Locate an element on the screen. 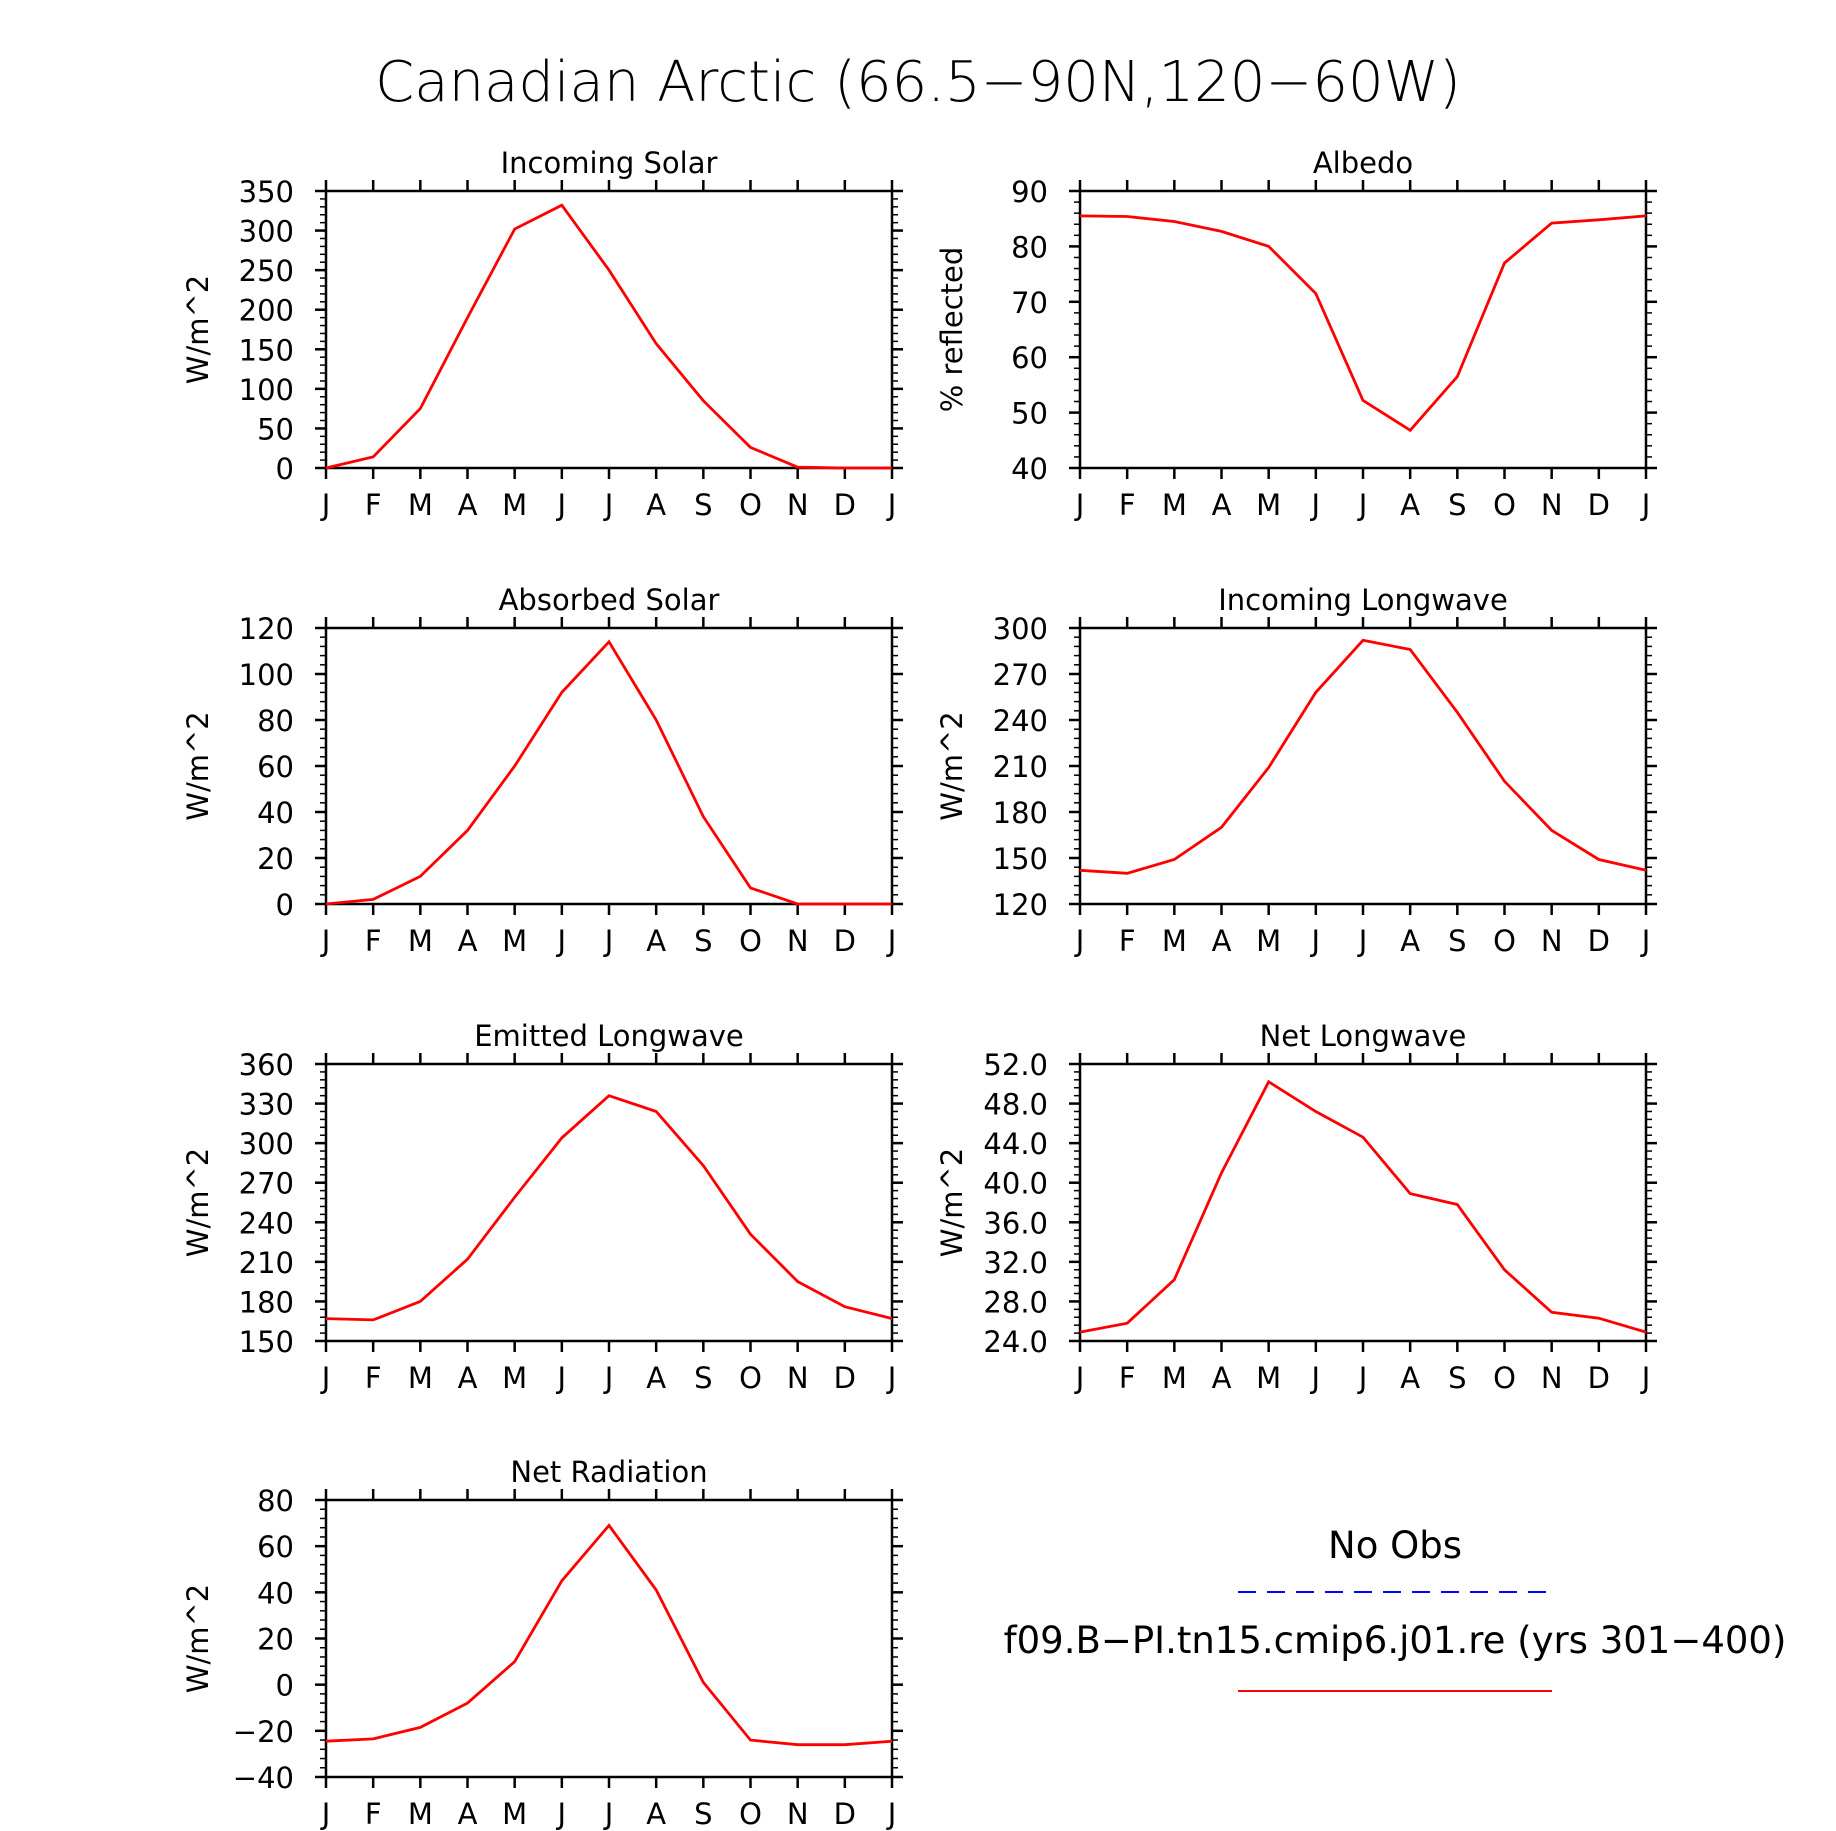  y-tick-label: 70 is located at coordinates (1029, 303).